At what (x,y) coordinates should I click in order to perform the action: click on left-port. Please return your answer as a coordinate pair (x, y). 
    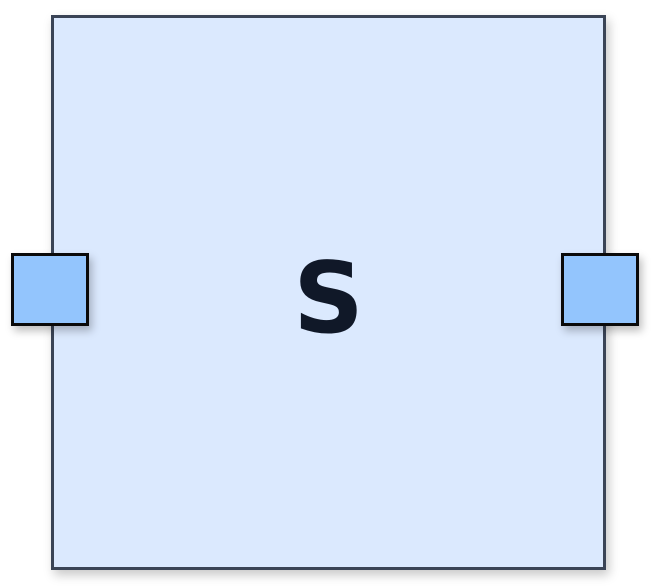
    Looking at the image, I should click on (50, 289).